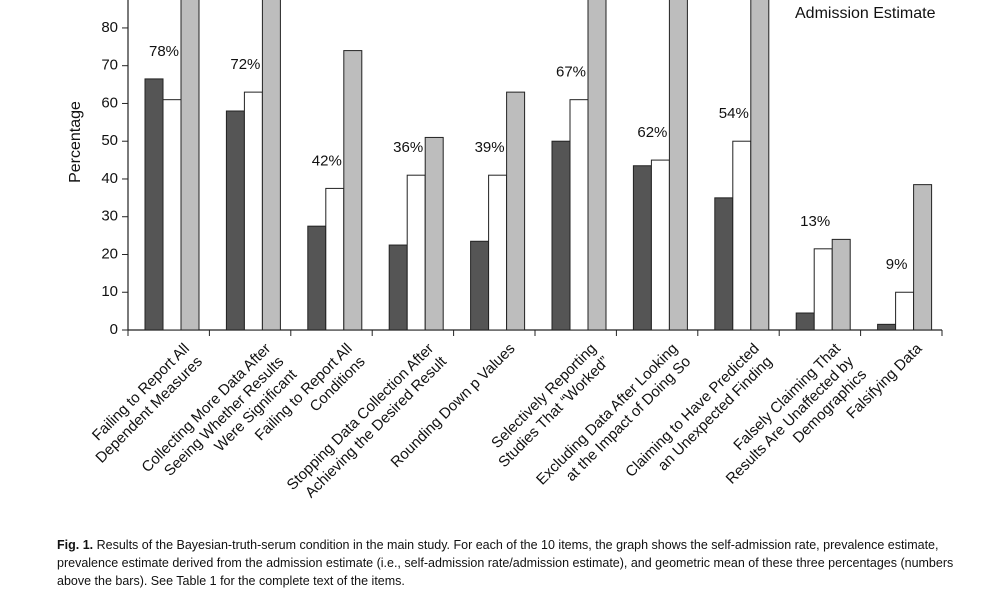 The width and height of the screenshot is (1000, 600). I want to click on caption-label: Fig. 1., so click(75, 545).